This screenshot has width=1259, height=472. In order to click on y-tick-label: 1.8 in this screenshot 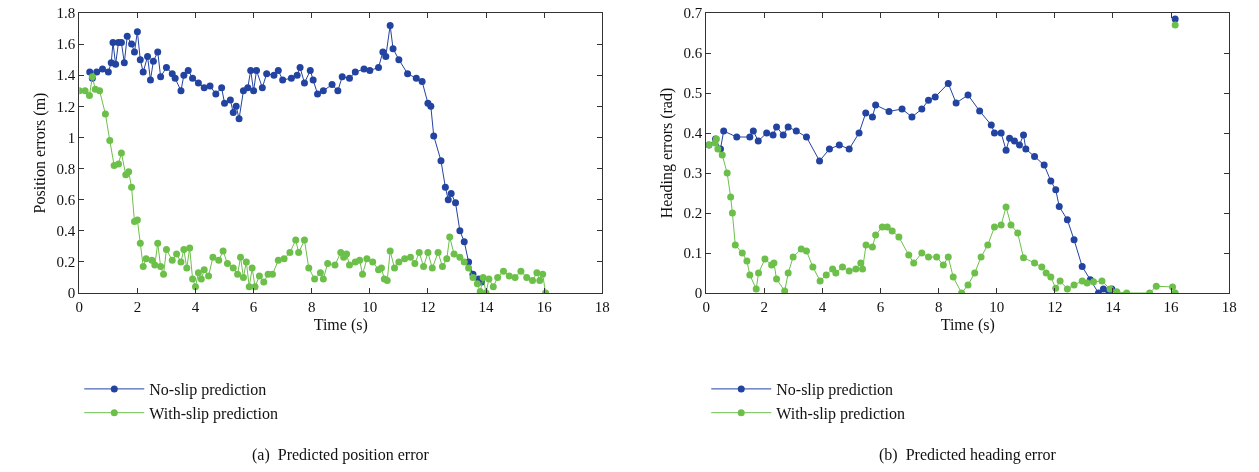, I will do `click(66, 13)`.